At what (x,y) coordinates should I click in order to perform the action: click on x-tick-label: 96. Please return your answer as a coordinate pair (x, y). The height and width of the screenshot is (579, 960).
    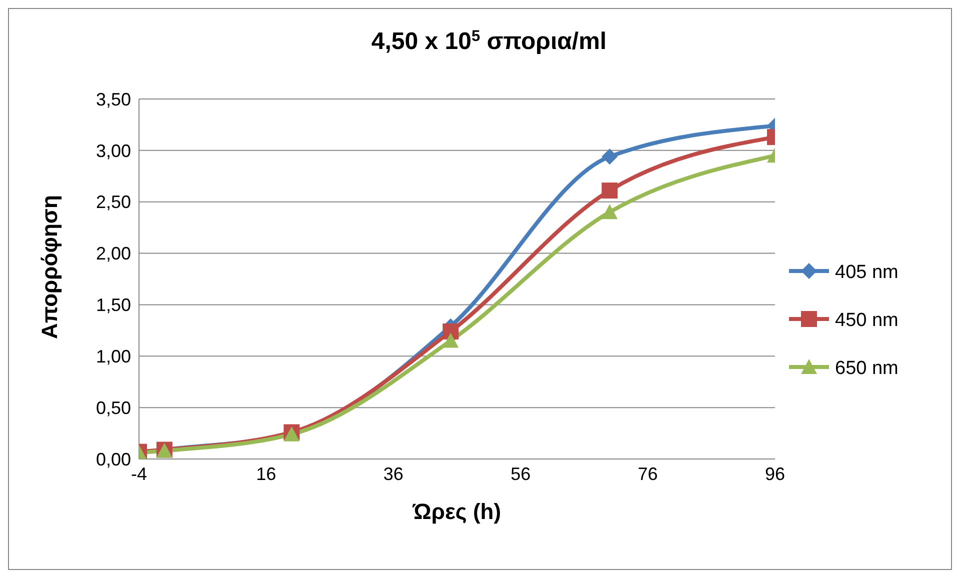
    Looking at the image, I should click on (775, 474).